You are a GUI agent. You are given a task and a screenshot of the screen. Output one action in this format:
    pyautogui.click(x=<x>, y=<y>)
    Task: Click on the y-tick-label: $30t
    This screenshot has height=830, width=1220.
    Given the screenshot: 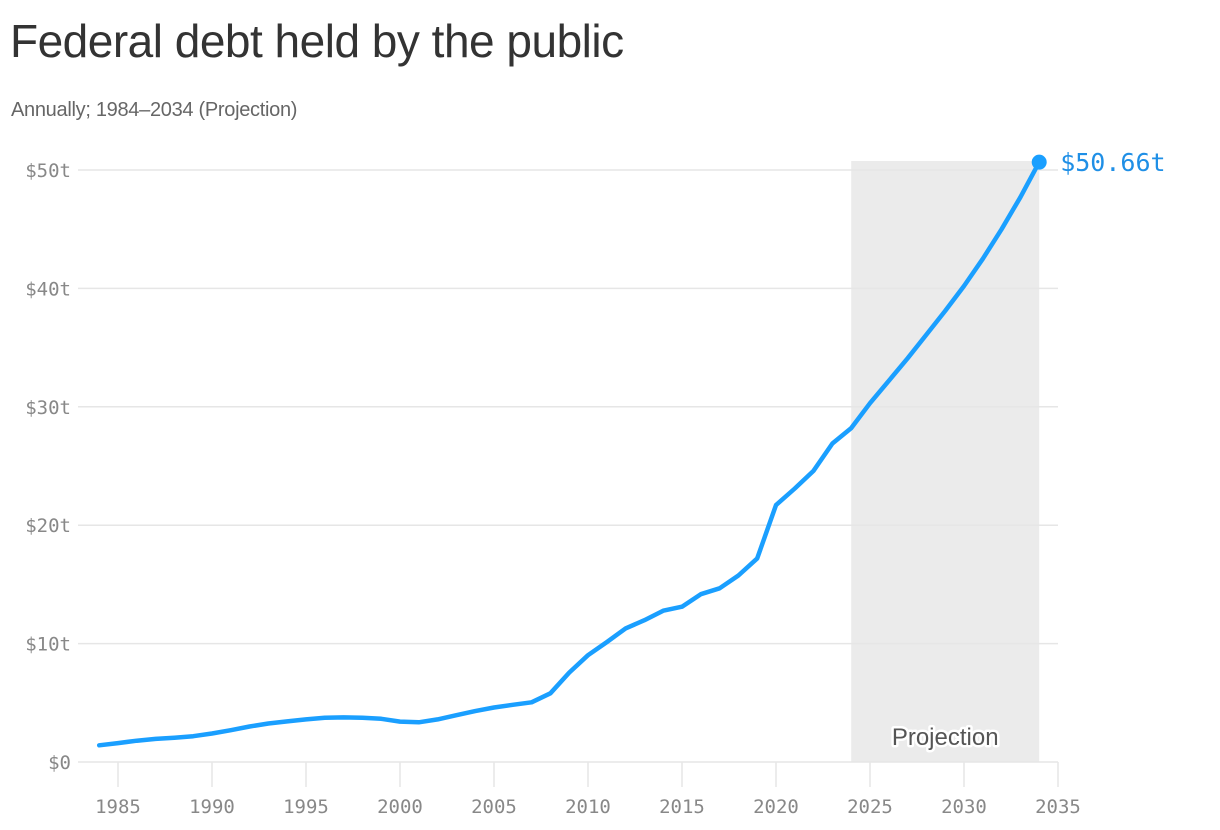 What is the action you would take?
    pyautogui.click(x=48, y=408)
    